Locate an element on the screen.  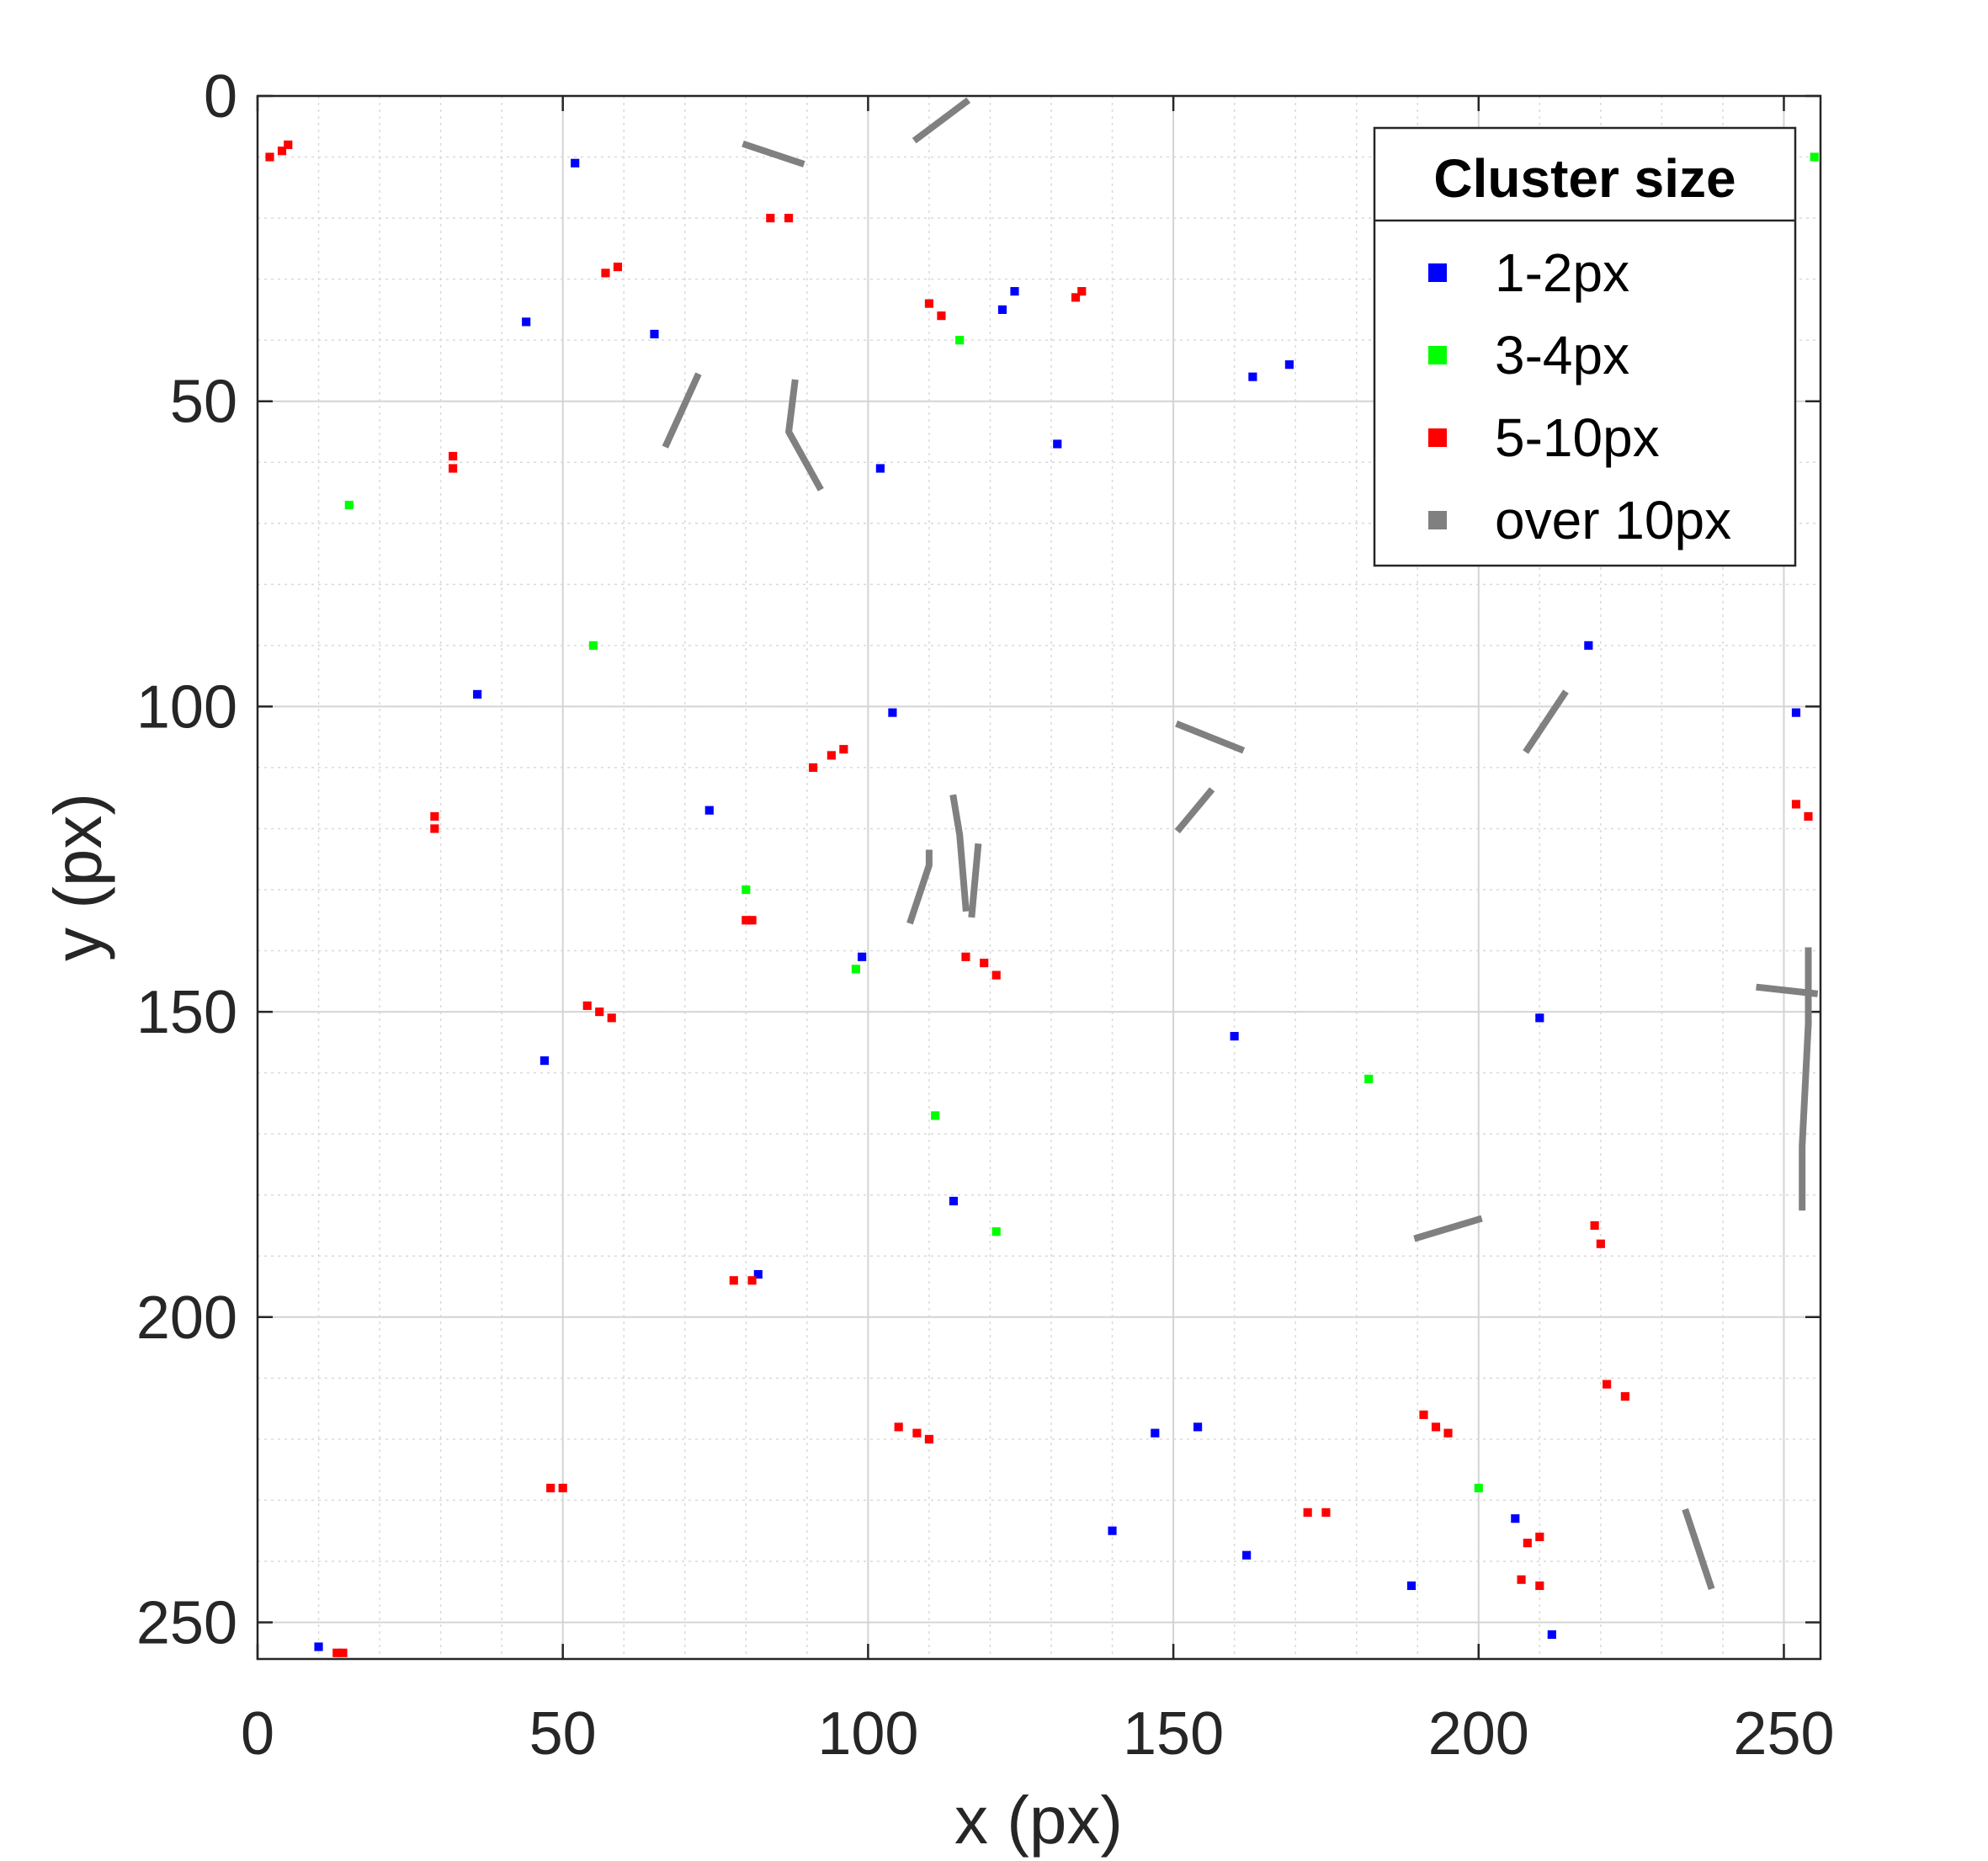
y-tick-label: 250 is located at coordinates (186, 1623).